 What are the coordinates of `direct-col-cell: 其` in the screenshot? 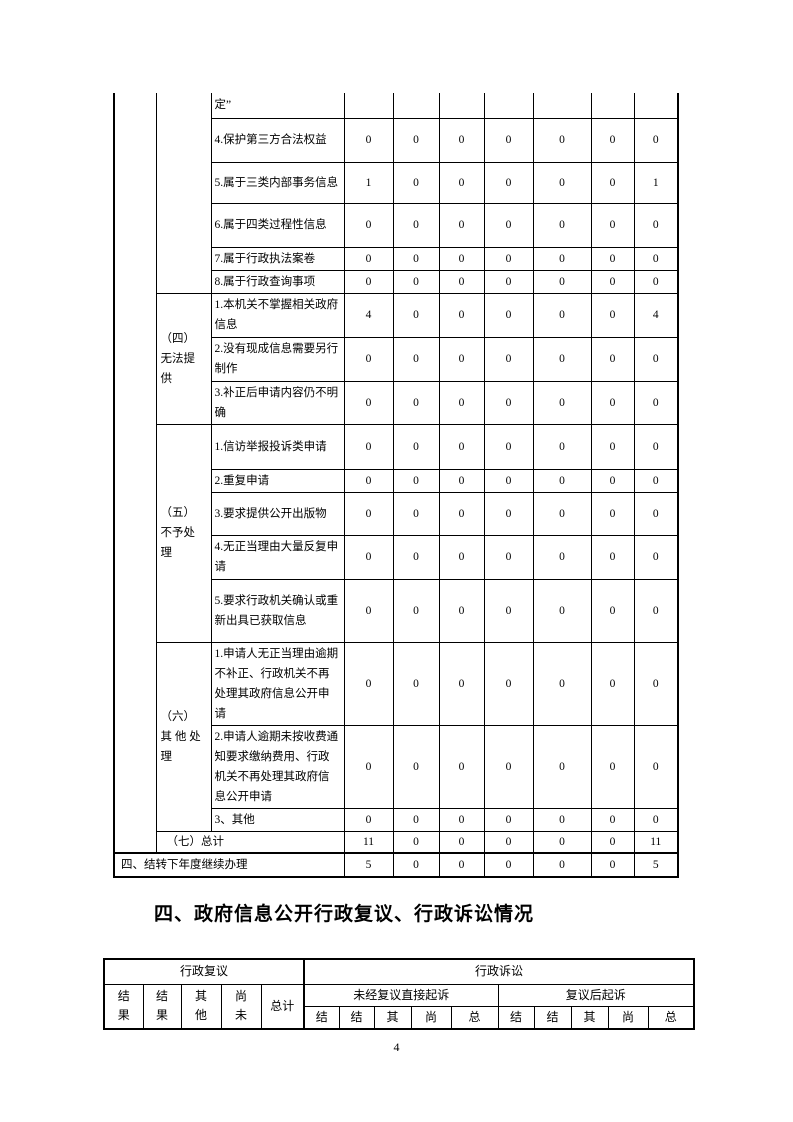 It's located at (392, 1017).